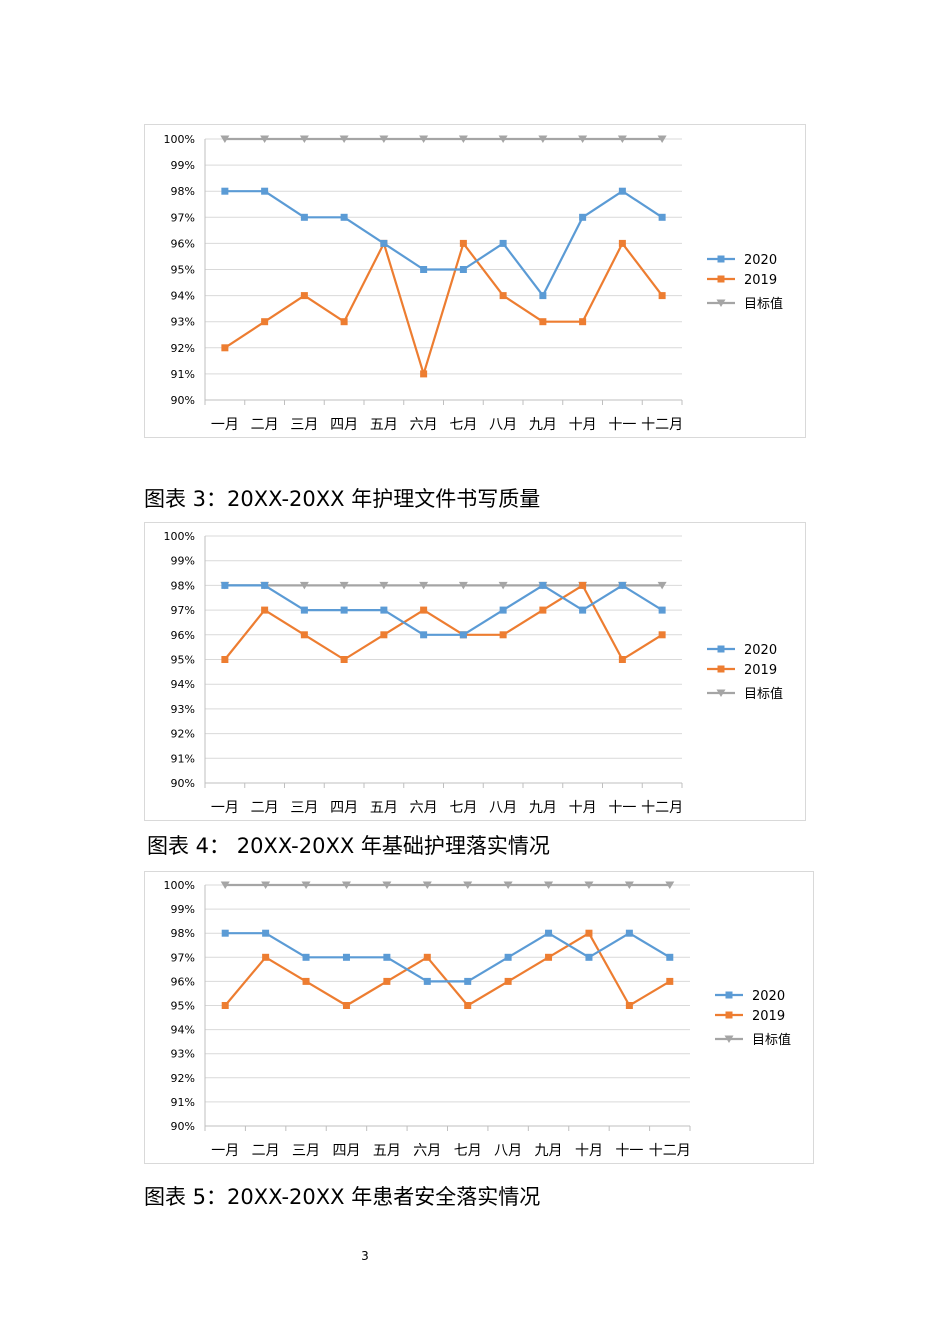 This screenshot has width=950, height=1344. Describe the element at coordinates (348, 846) in the screenshot. I see `caption-chart-4: 图表 4： 20XX-20XX 年基础护理落实情况` at that location.